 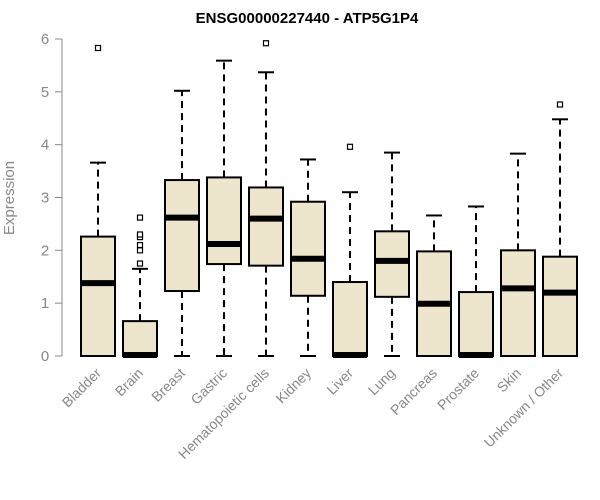 I want to click on y-tick-label: 2, so click(x=45, y=250).